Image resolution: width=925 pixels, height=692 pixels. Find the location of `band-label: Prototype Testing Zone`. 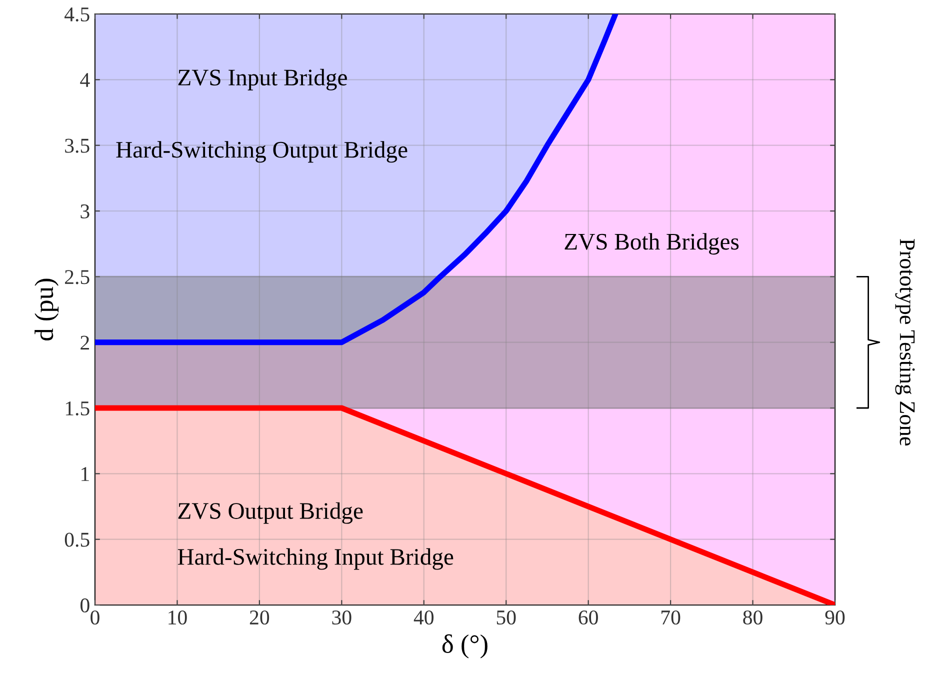

band-label: Prototype Testing Zone is located at coordinates (905, 342).